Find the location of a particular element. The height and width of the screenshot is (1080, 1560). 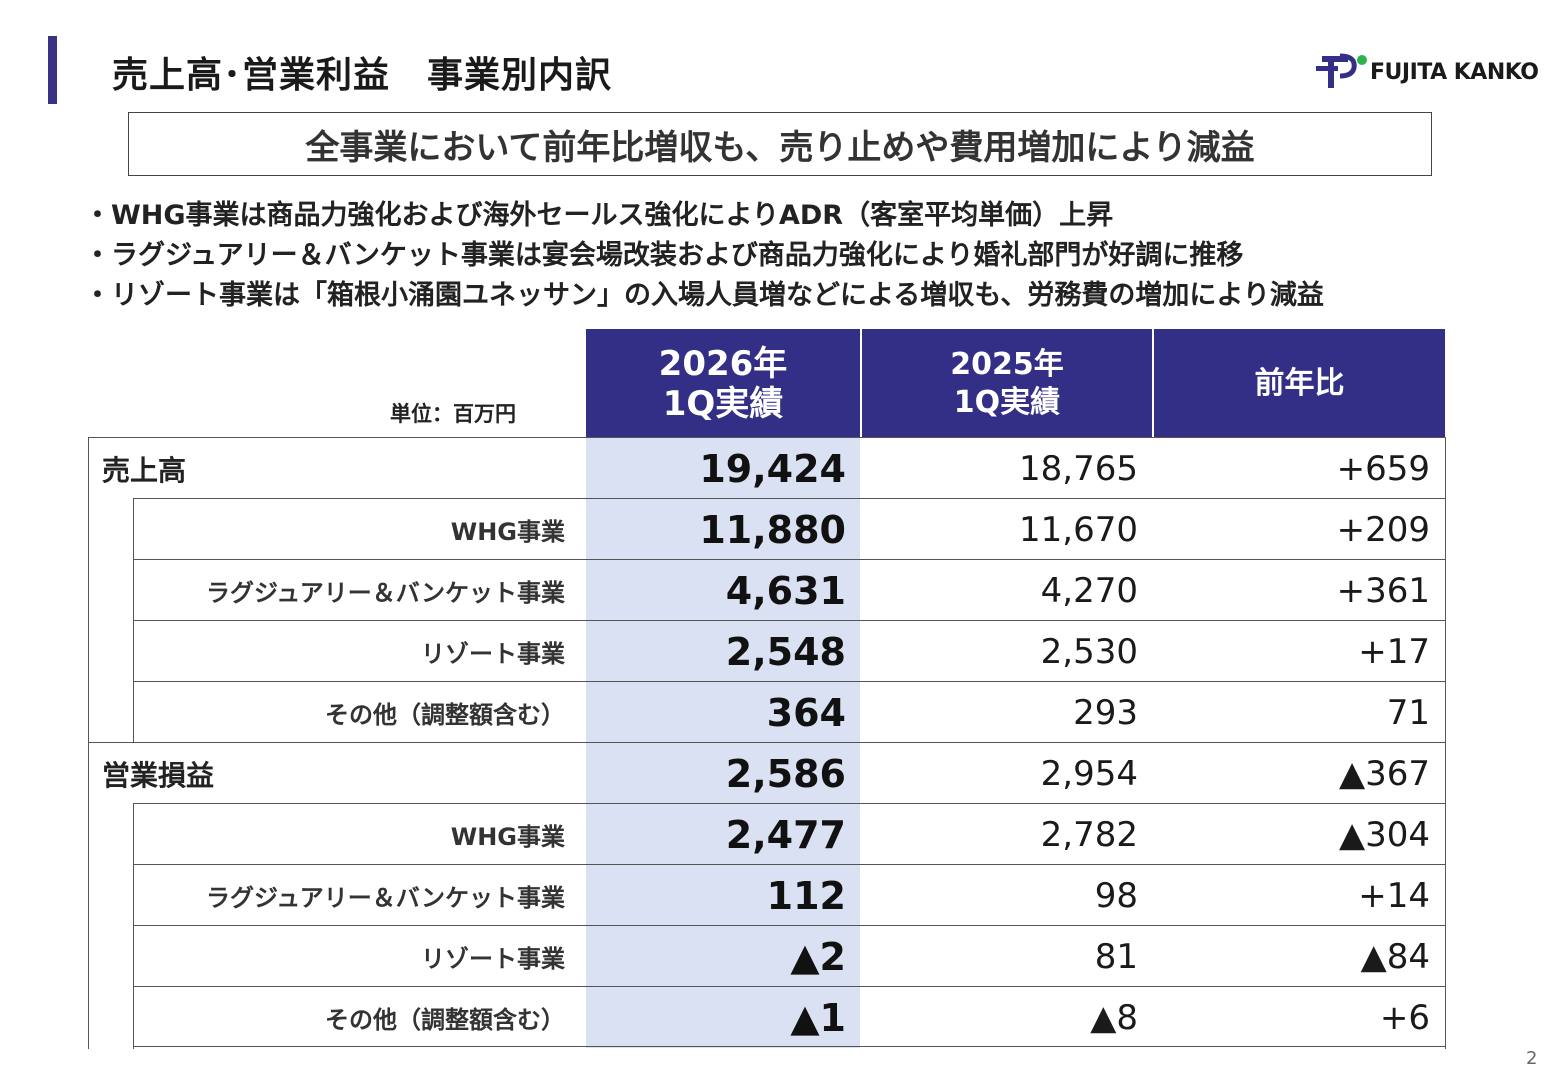

table-left-border is located at coordinates (88, 743).